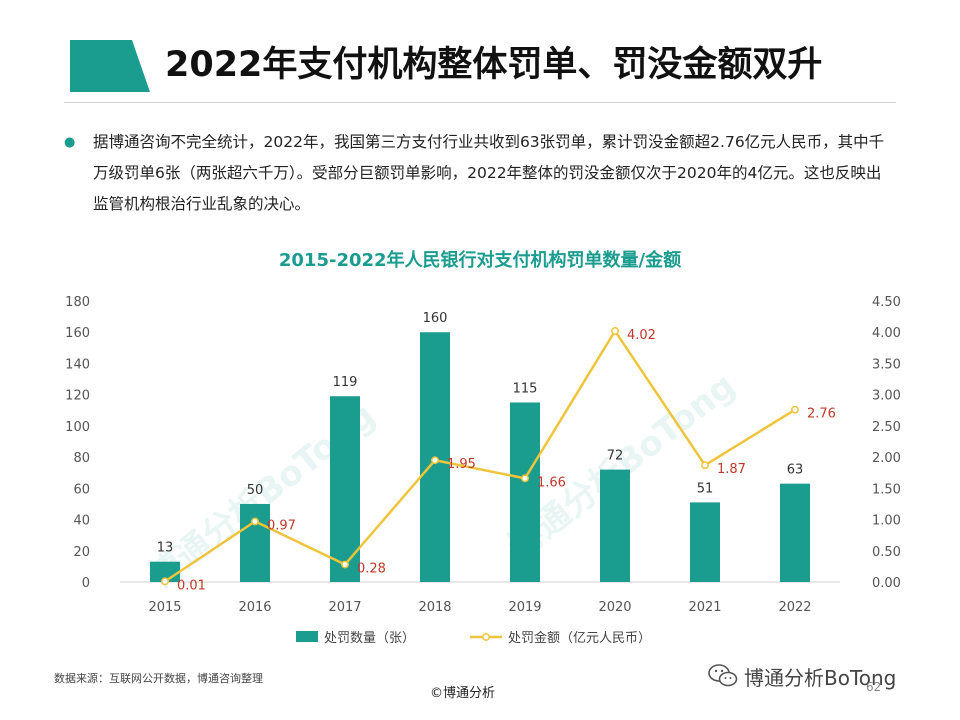  What do you see at coordinates (886, 396) in the screenshot?
I see `y-right-tick-label: 3.00` at bounding box center [886, 396].